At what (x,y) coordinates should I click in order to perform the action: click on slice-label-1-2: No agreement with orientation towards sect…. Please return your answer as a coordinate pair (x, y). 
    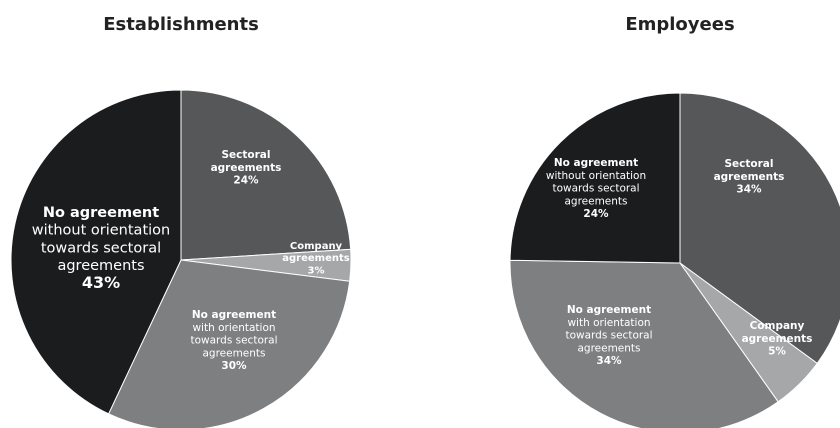
    Looking at the image, I should click on (608, 335).